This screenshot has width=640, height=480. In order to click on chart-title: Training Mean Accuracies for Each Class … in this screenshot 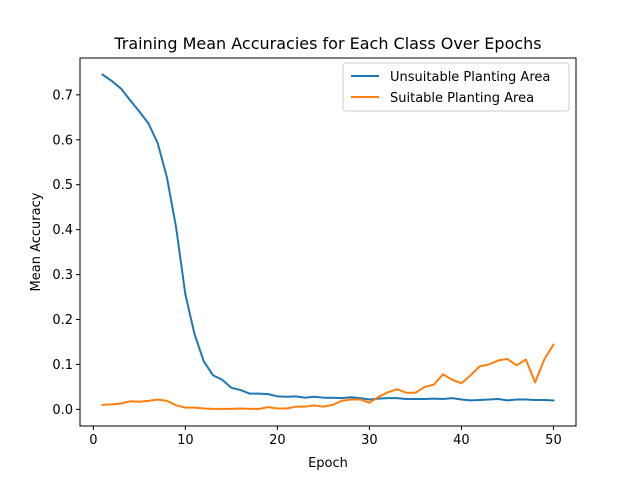, I will do `click(327, 43)`.